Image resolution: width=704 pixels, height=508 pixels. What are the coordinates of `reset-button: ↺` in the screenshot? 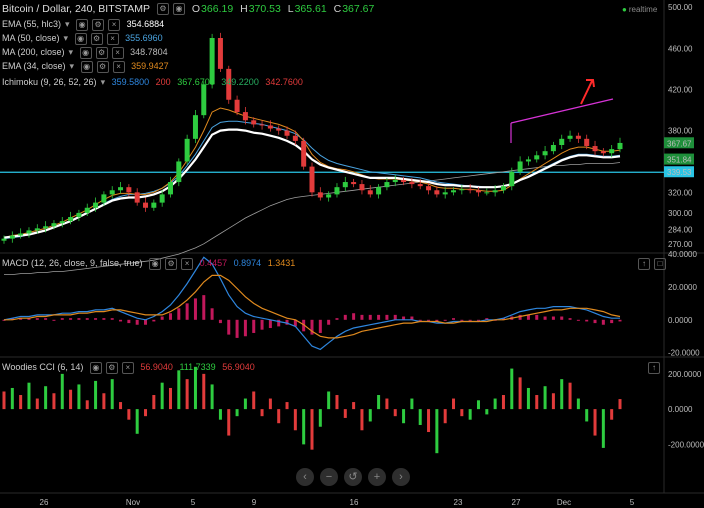 It's located at (353, 477).